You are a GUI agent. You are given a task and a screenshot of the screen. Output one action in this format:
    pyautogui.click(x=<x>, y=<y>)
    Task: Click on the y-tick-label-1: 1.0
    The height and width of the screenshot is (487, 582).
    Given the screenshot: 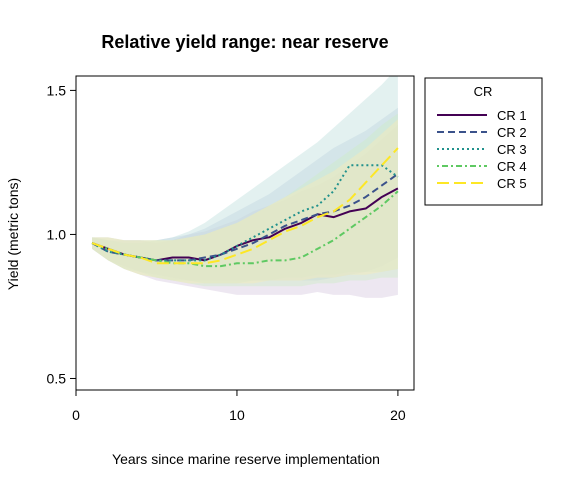 What is the action you would take?
    pyautogui.click(x=57, y=234)
    